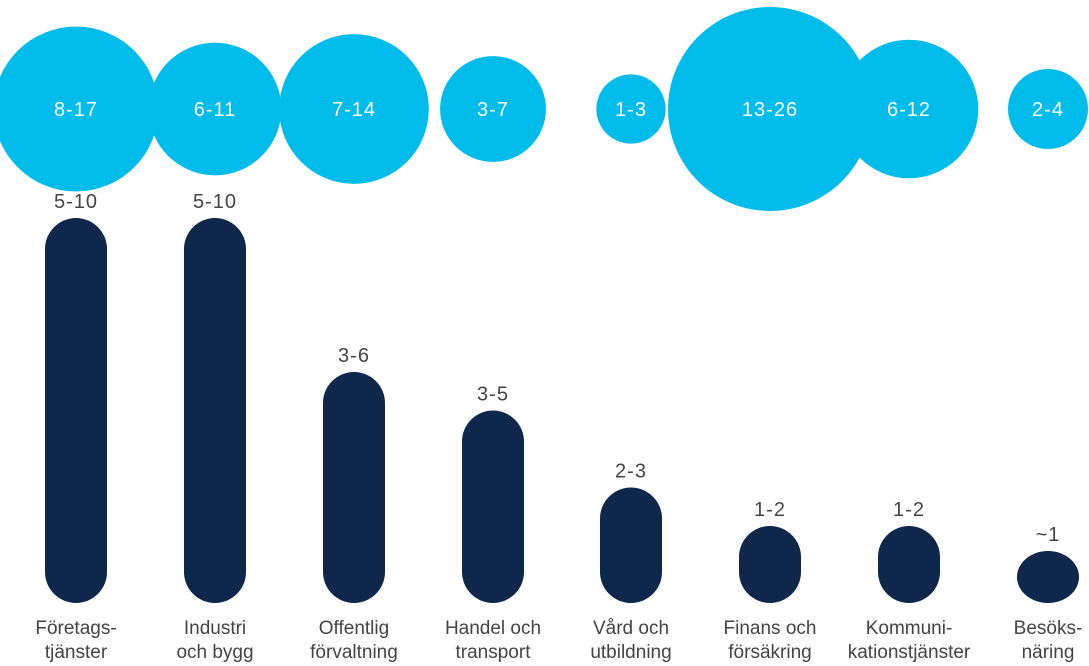  What do you see at coordinates (770, 628) in the screenshot?
I see `category-label-line: Finans och` at bounding box center [770, 628].